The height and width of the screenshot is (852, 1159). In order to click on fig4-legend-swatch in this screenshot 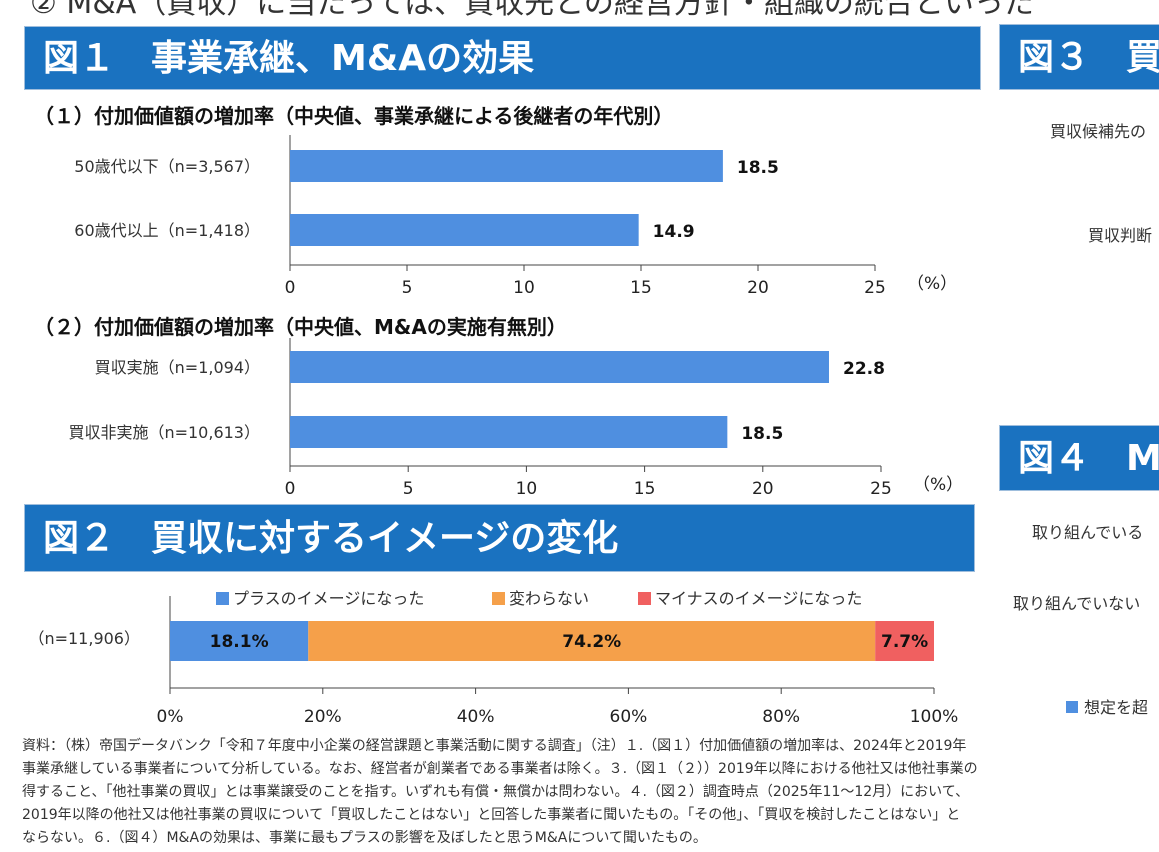, I will do `click(1072, 707)`.